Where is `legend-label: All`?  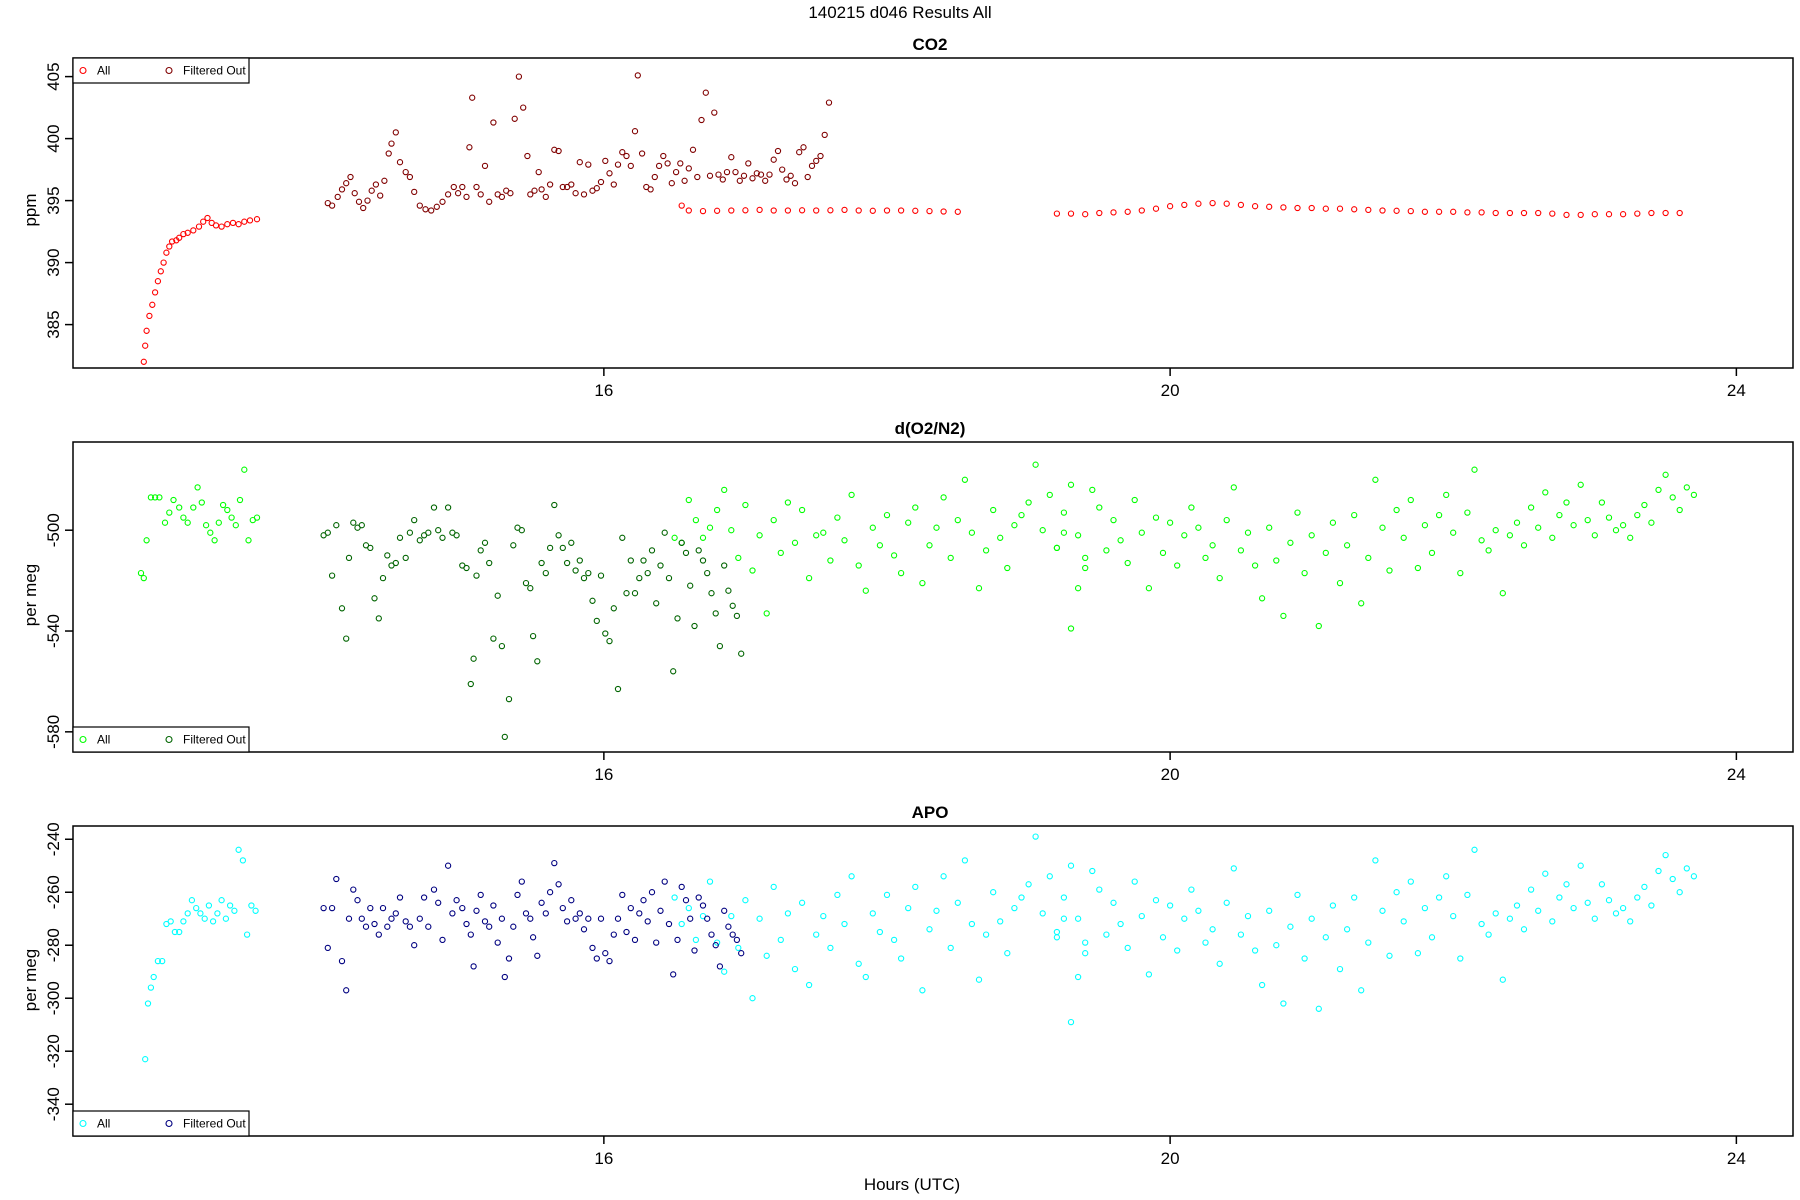 legend-label: All is located at coordinates (103, 71).